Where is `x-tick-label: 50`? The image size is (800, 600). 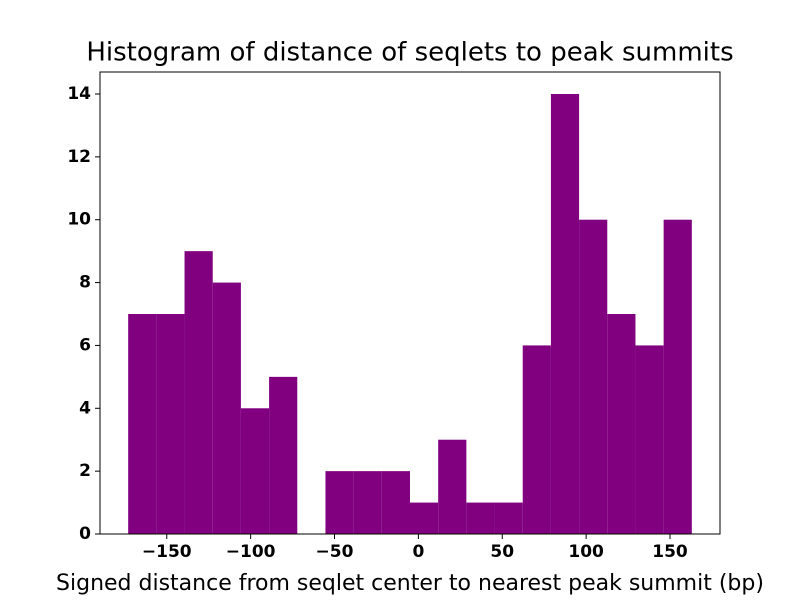
x-tick-label: 50 is located at coordinates (502, 552).